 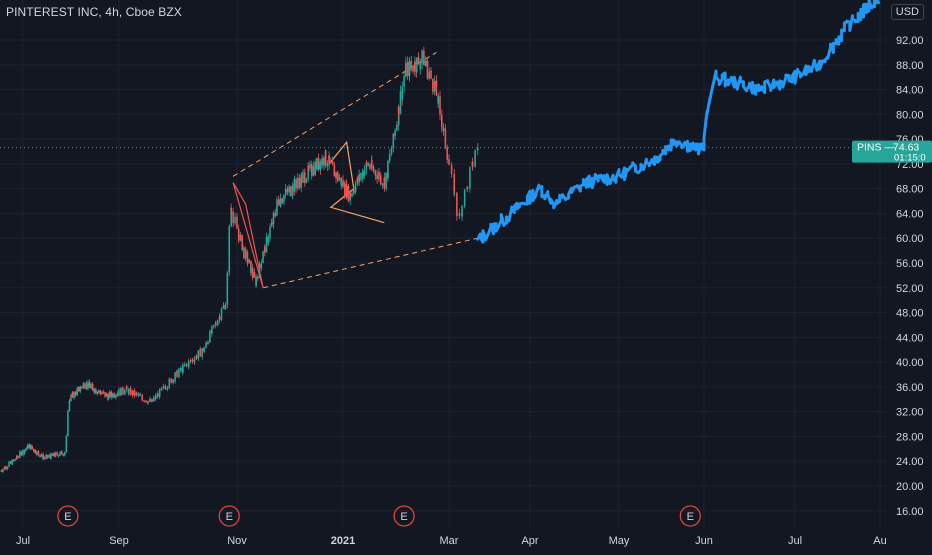 I want to click on wedge-lower-line, so click(x=370, y=263).